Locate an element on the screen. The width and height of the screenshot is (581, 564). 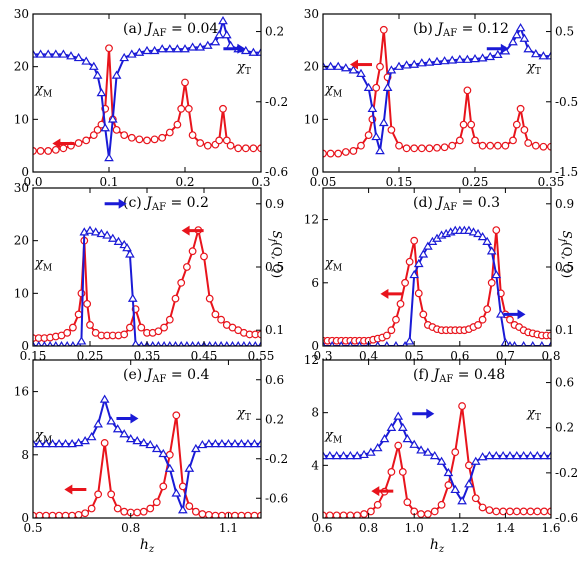
x-tick-label: 1.2 is located at coordinates (459, 528).